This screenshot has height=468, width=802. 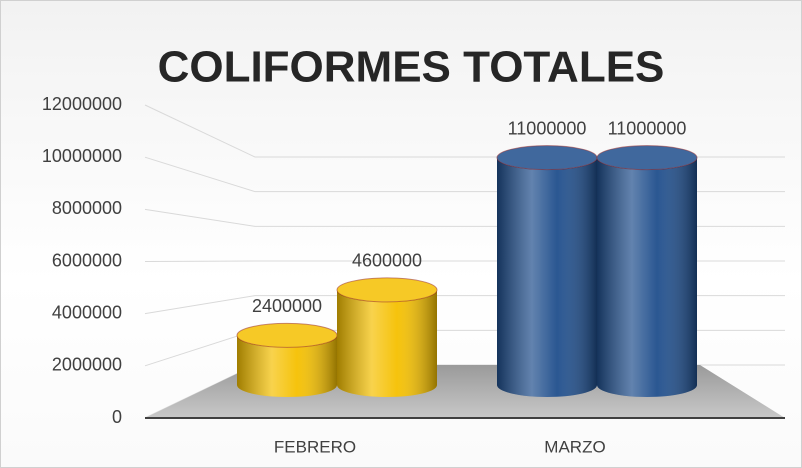 I want to click on y-tick-label: 2000000, so click(x=87, y=365).